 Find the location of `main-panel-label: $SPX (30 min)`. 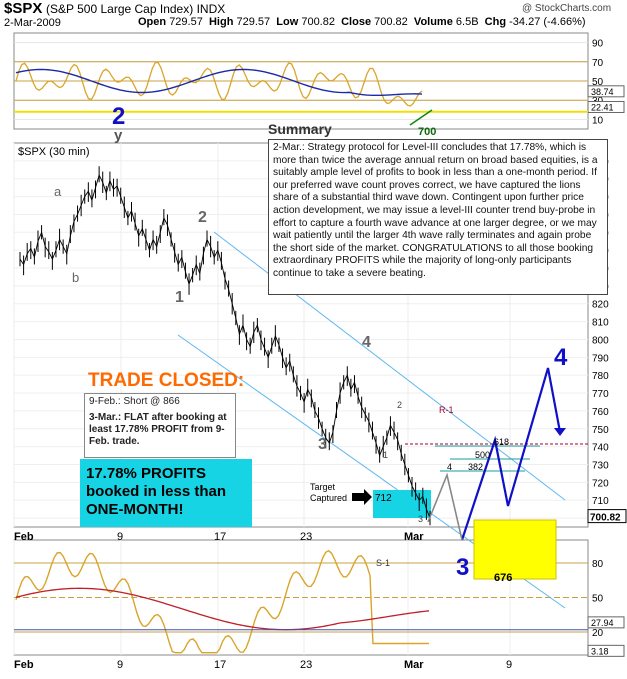

main-panel-label: $SPX (30 min) is located at coordinates (54, 152).